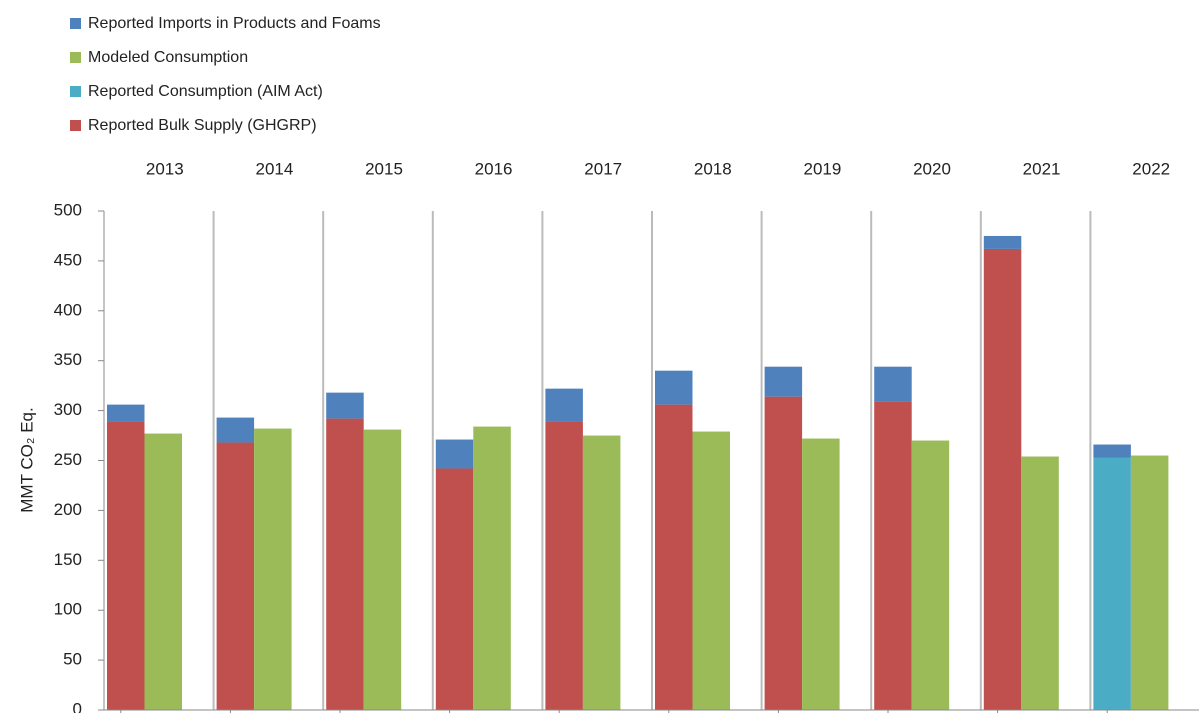 The height and width of the screenshot is (713, 1199). Describe the element at coordinates (68, 609) in the screenshot. I see `y-tick-label: 100` at that location.